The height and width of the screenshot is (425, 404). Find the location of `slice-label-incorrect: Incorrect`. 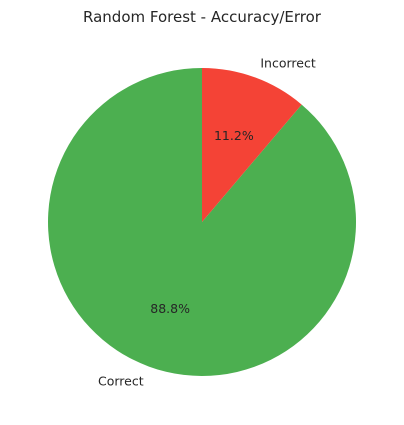

slice-label-incorrect: Incorrect is located at coordinates (287, 62).